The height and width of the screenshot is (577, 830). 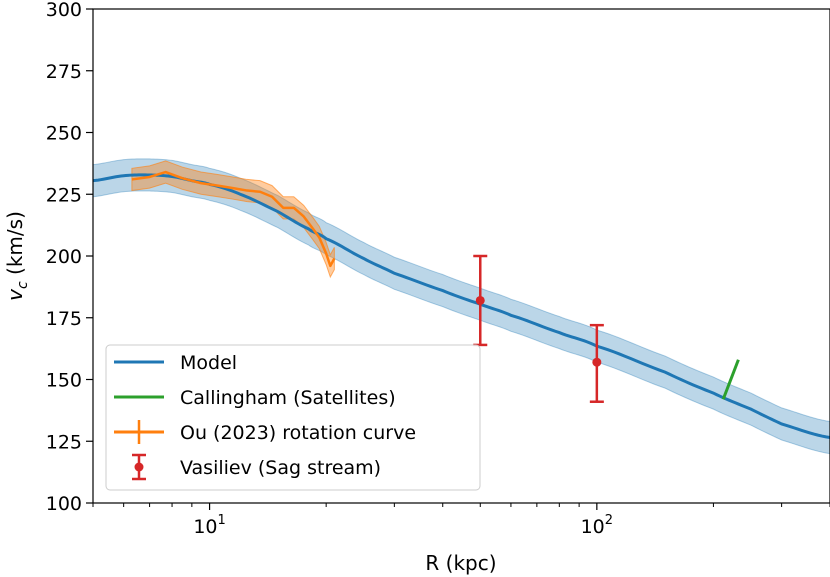 What do you see at coordinates (139, 467) in the screenshot?
I see `legend-swatch-marker` at bounding box center [139, 467].